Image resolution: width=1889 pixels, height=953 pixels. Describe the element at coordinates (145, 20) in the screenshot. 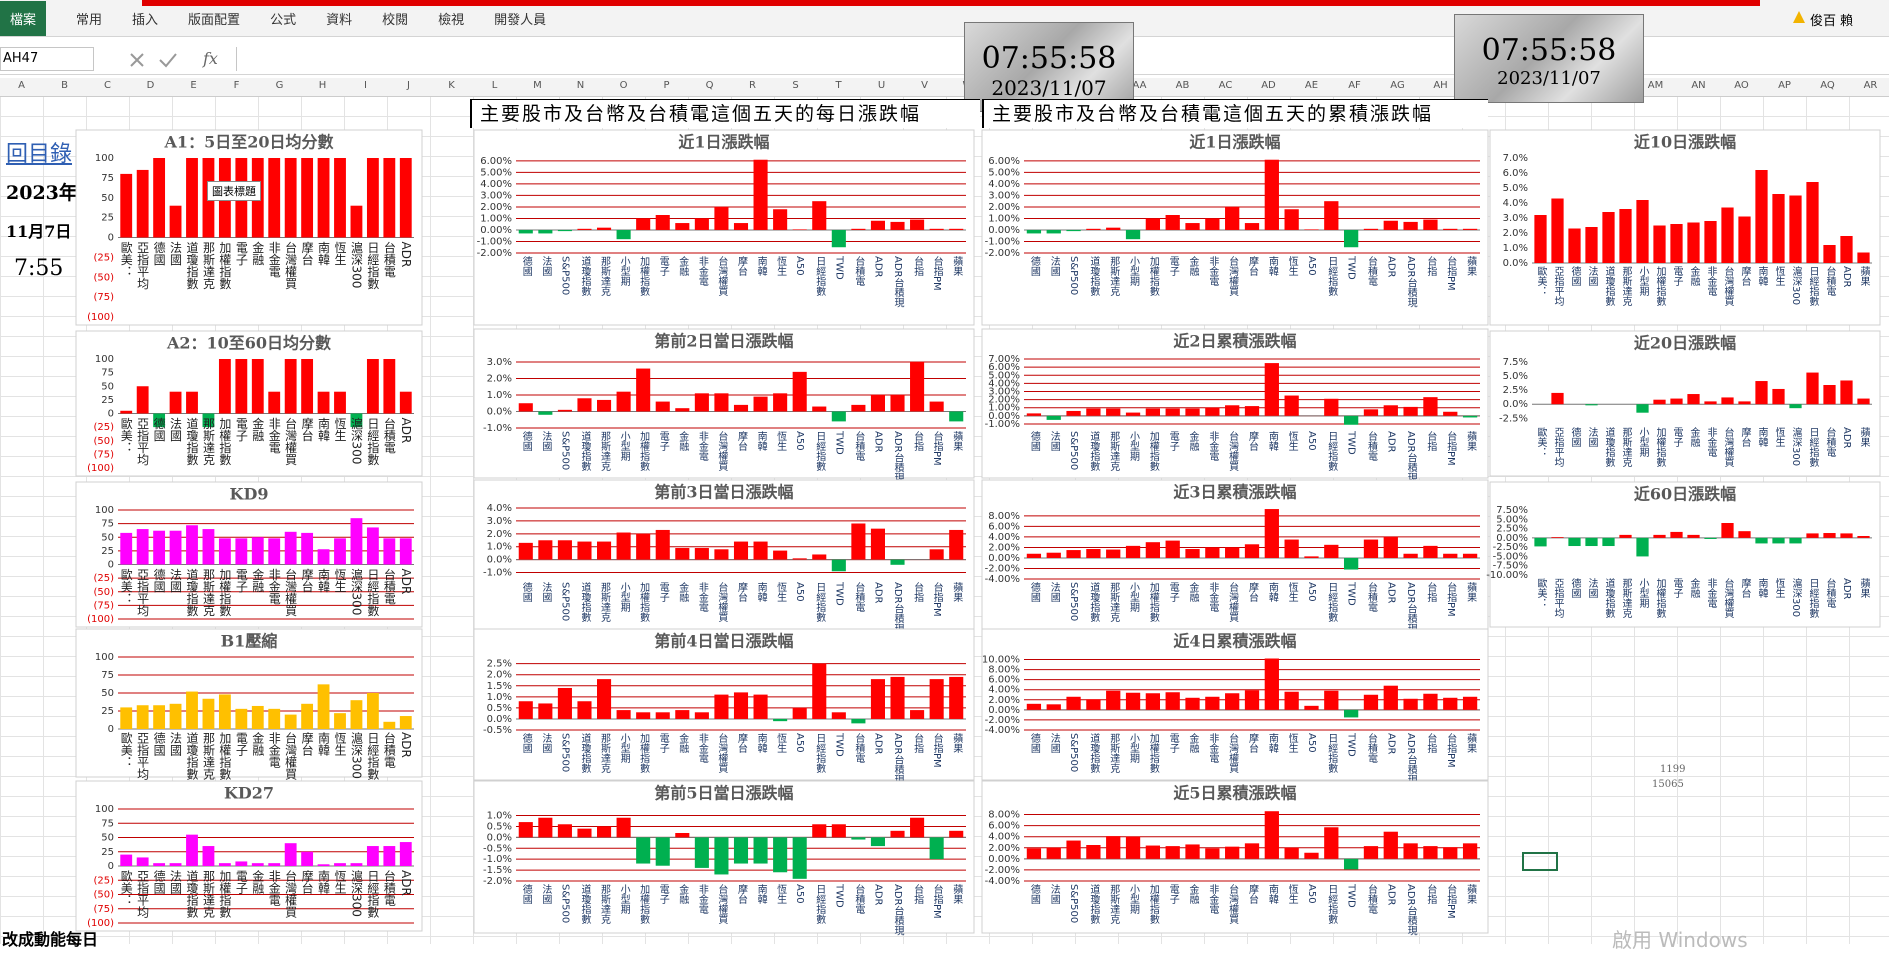

I see `ribbon-tab: 插入` at that location.